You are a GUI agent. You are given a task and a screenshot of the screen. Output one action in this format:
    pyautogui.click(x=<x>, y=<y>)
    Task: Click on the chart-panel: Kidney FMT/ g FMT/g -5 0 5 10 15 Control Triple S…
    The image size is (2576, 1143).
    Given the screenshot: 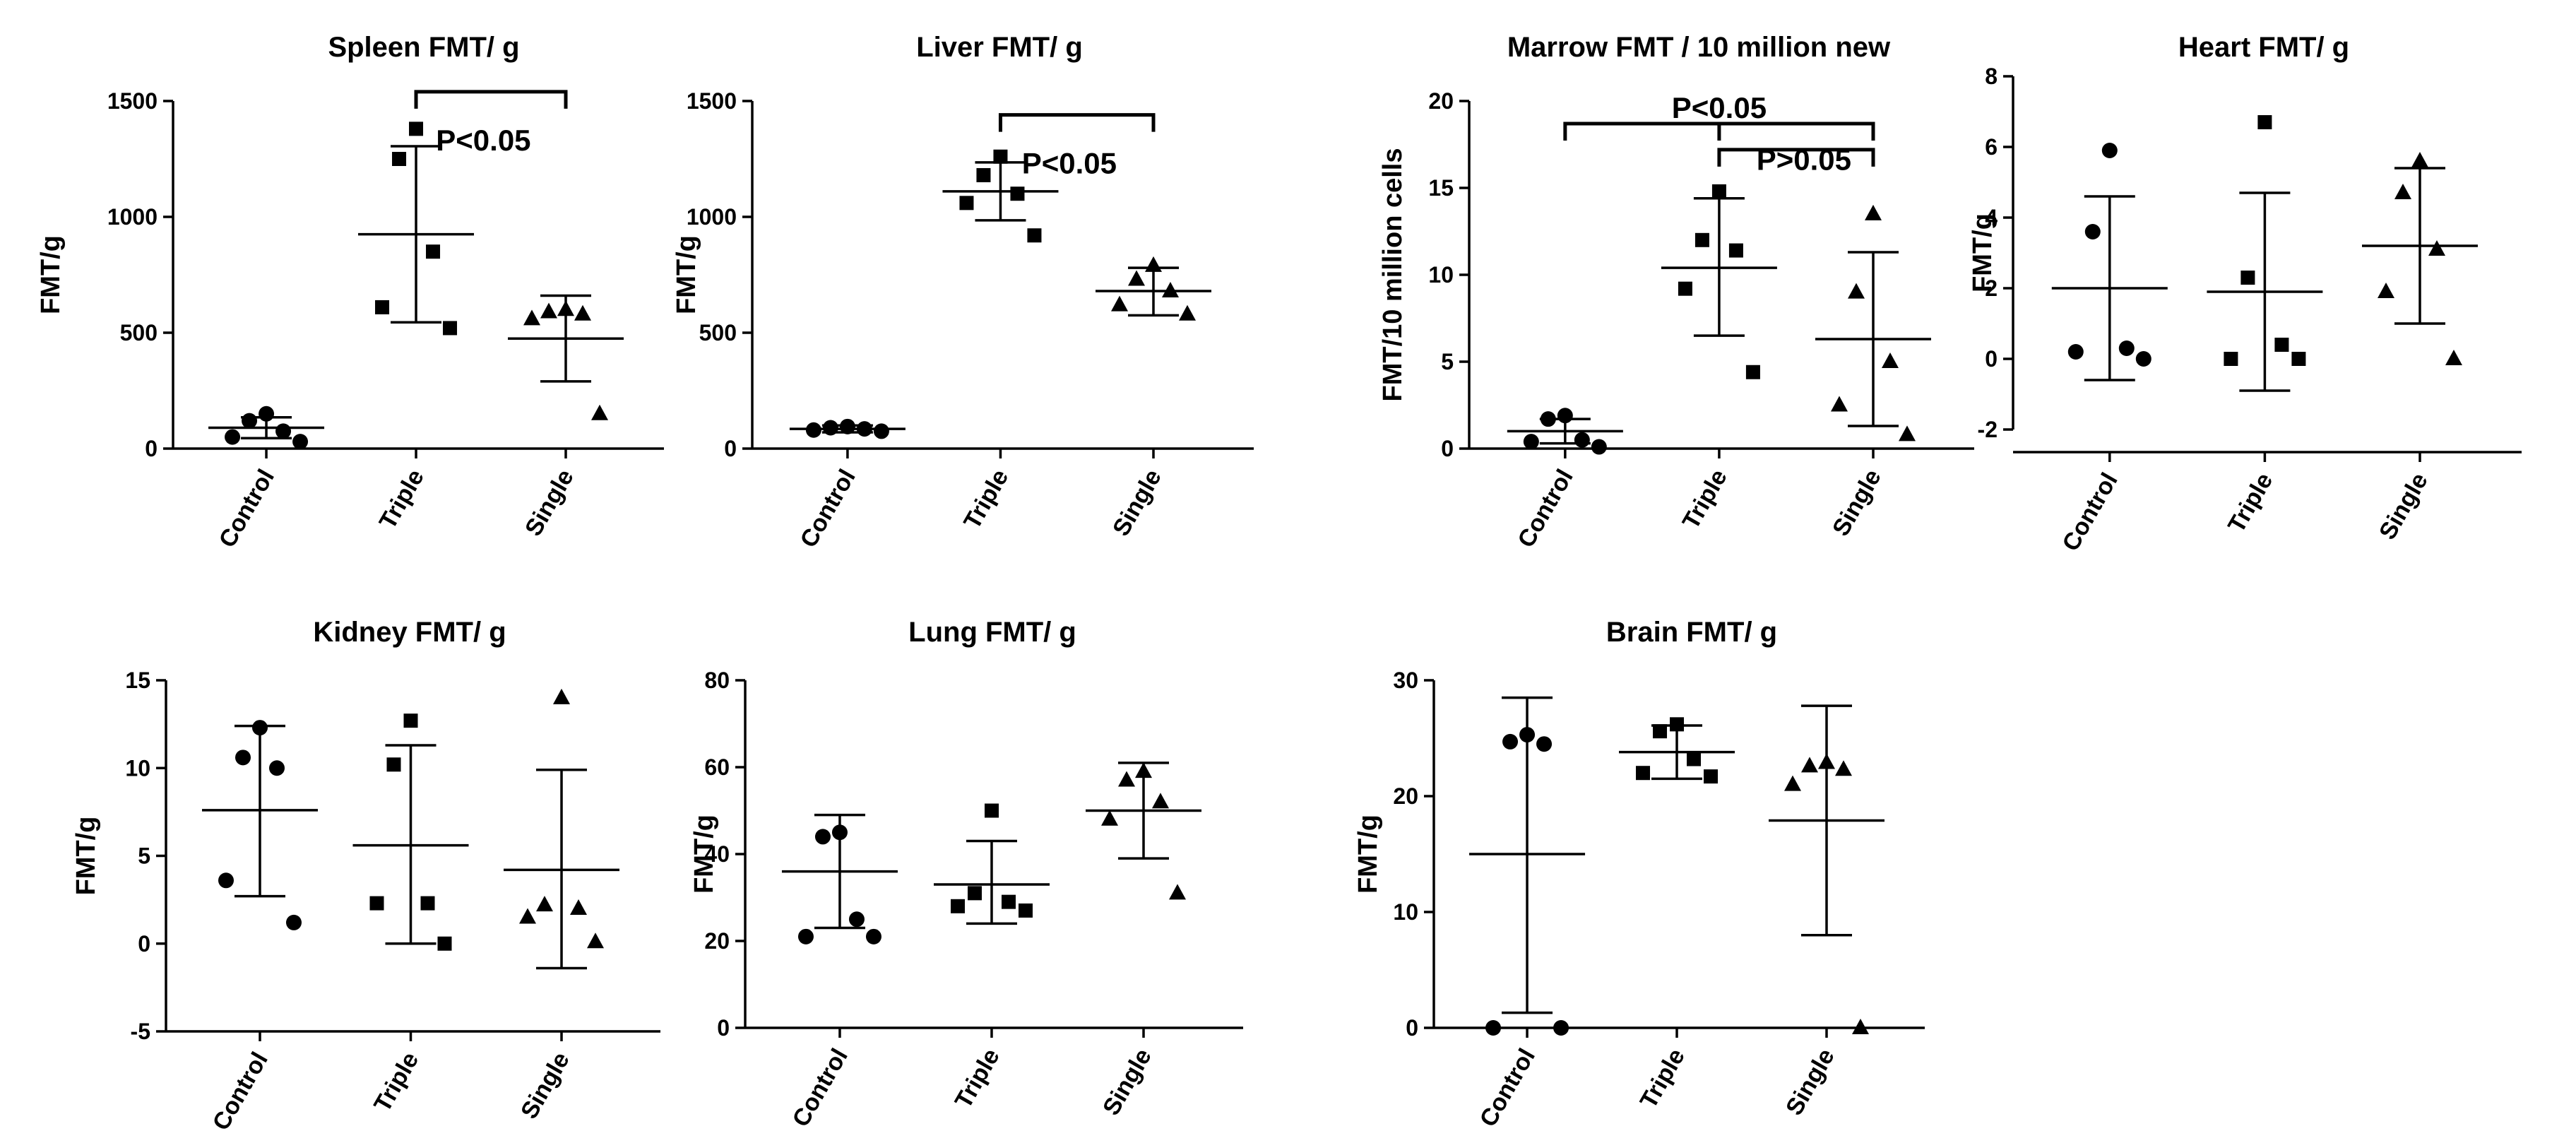 What is the action you would take?
    pyautogui.click(x=365, y=876)
    